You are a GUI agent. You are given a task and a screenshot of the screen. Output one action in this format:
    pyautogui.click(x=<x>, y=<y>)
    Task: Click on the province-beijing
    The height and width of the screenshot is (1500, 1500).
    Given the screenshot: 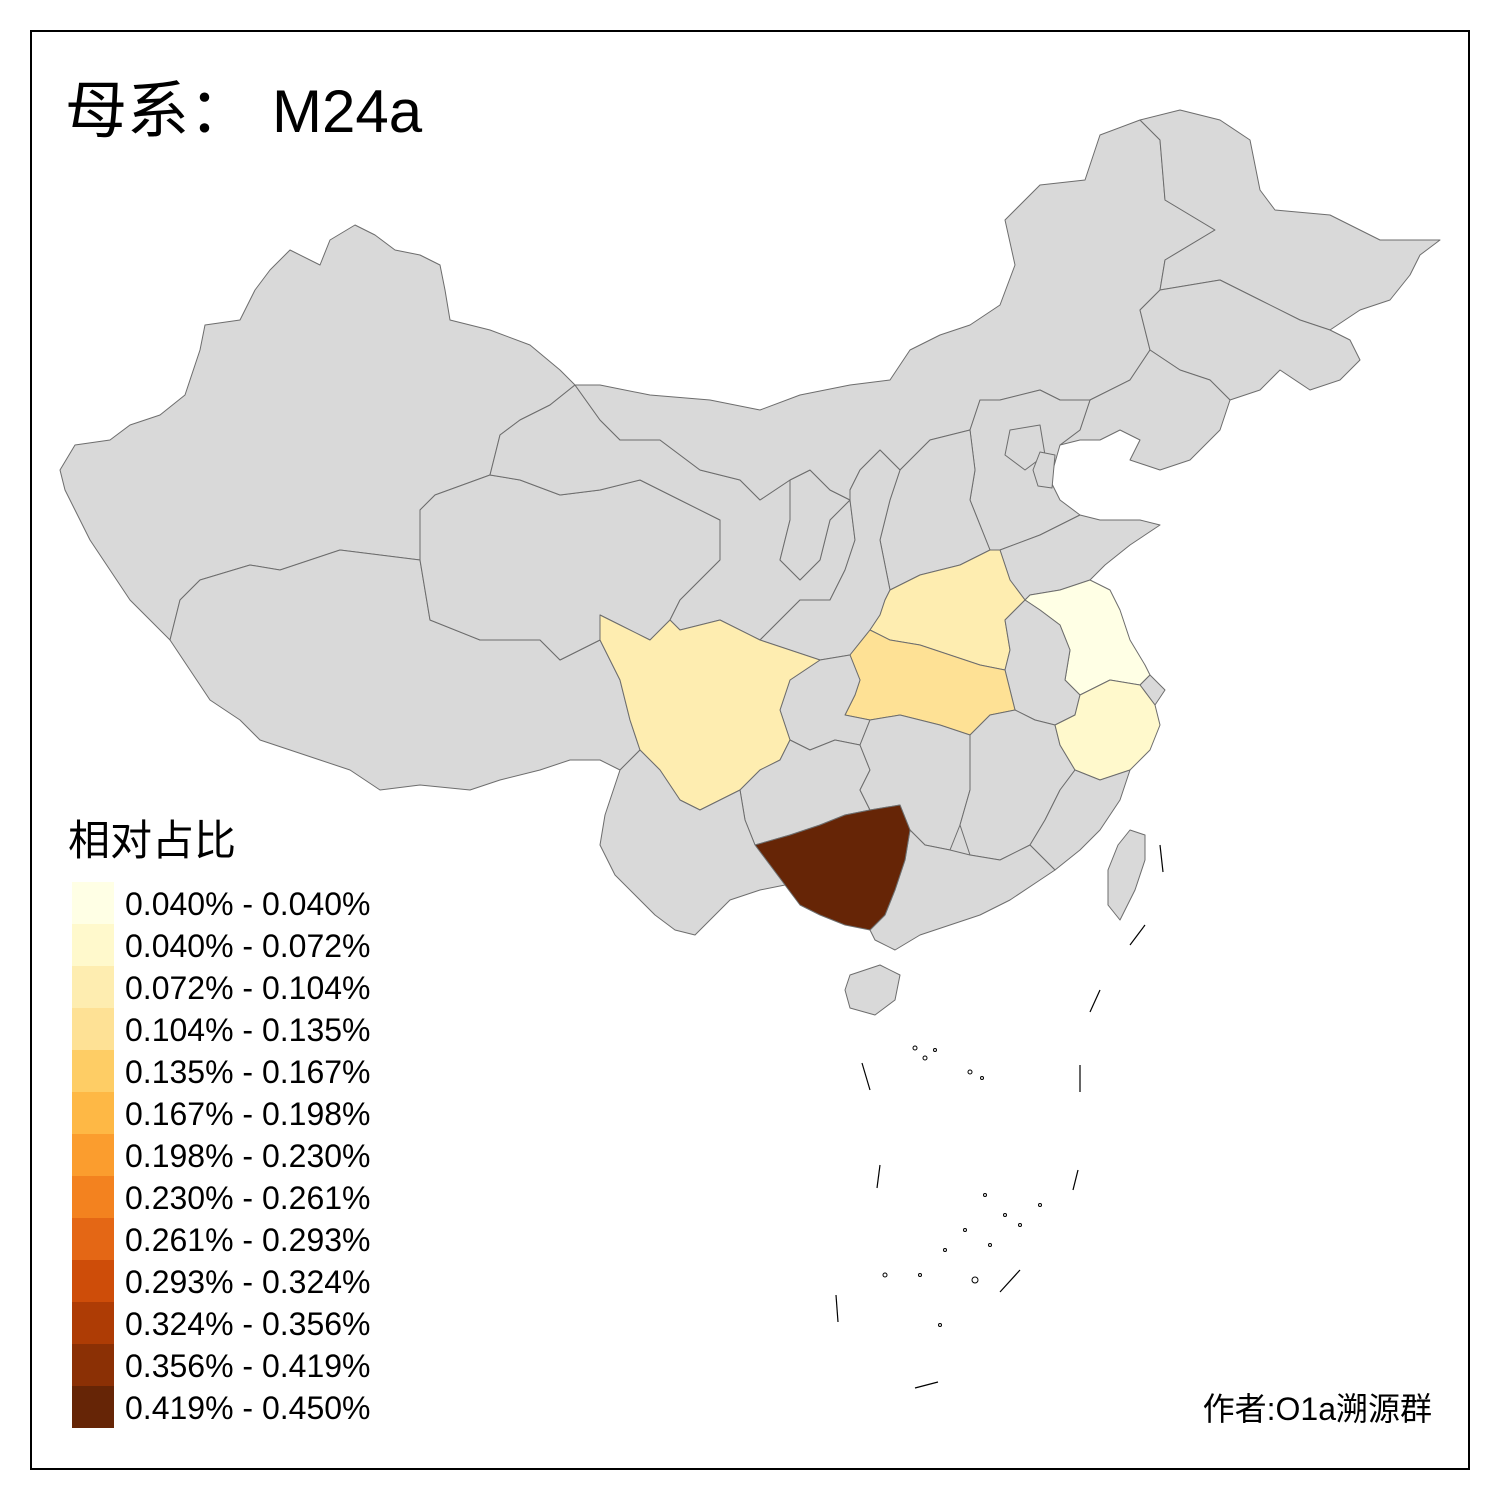 What is the action you would take?
    pyautogui.click(x=1025, y=447)
    